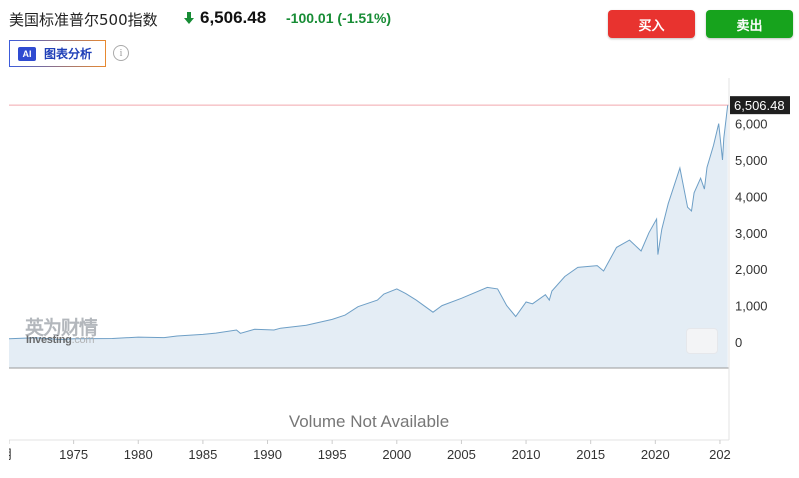 The width and height of the screenshot is (799, 478). What do you see at coordinates (49, 340) in the screenshot?
I see `watermark-en-main: Investing` at bounding box center [49, 340].